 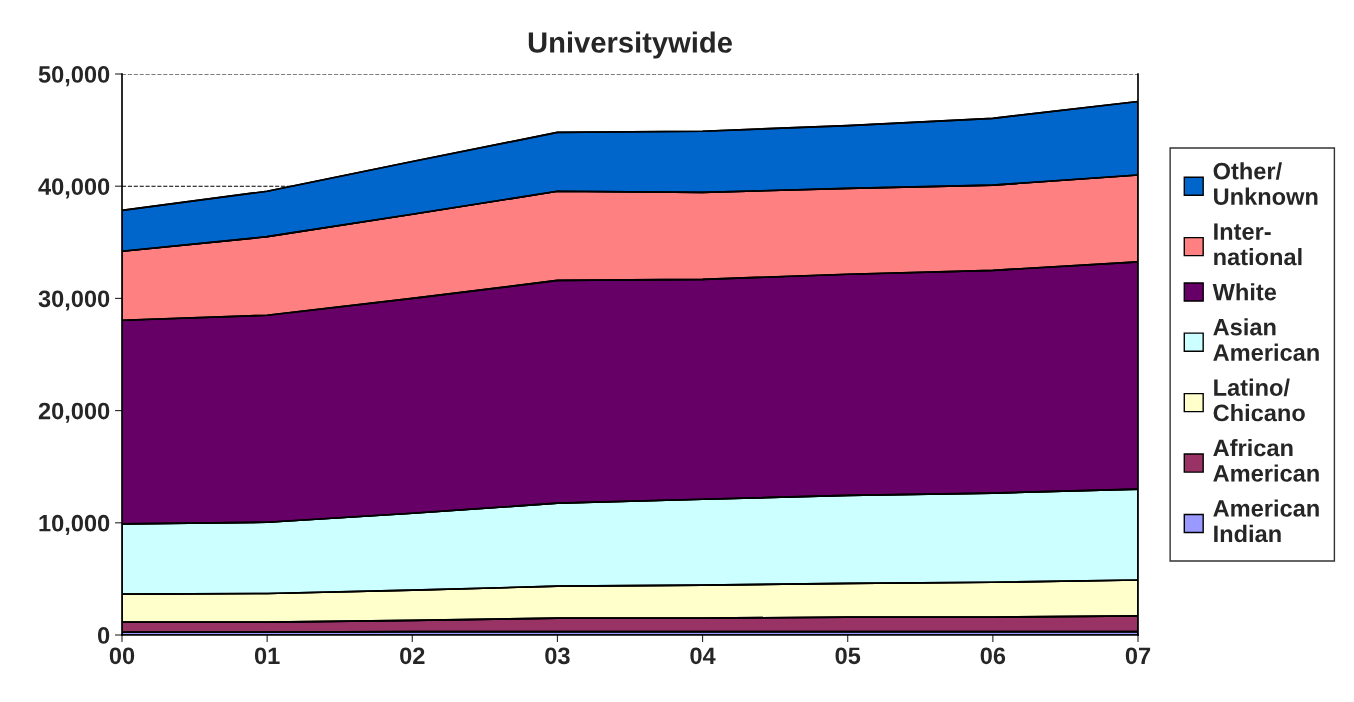 What do you see at coordinates (104, 635) in the screenshot?
I see `y-tick-label: 0` at bounding box center [104, 635].